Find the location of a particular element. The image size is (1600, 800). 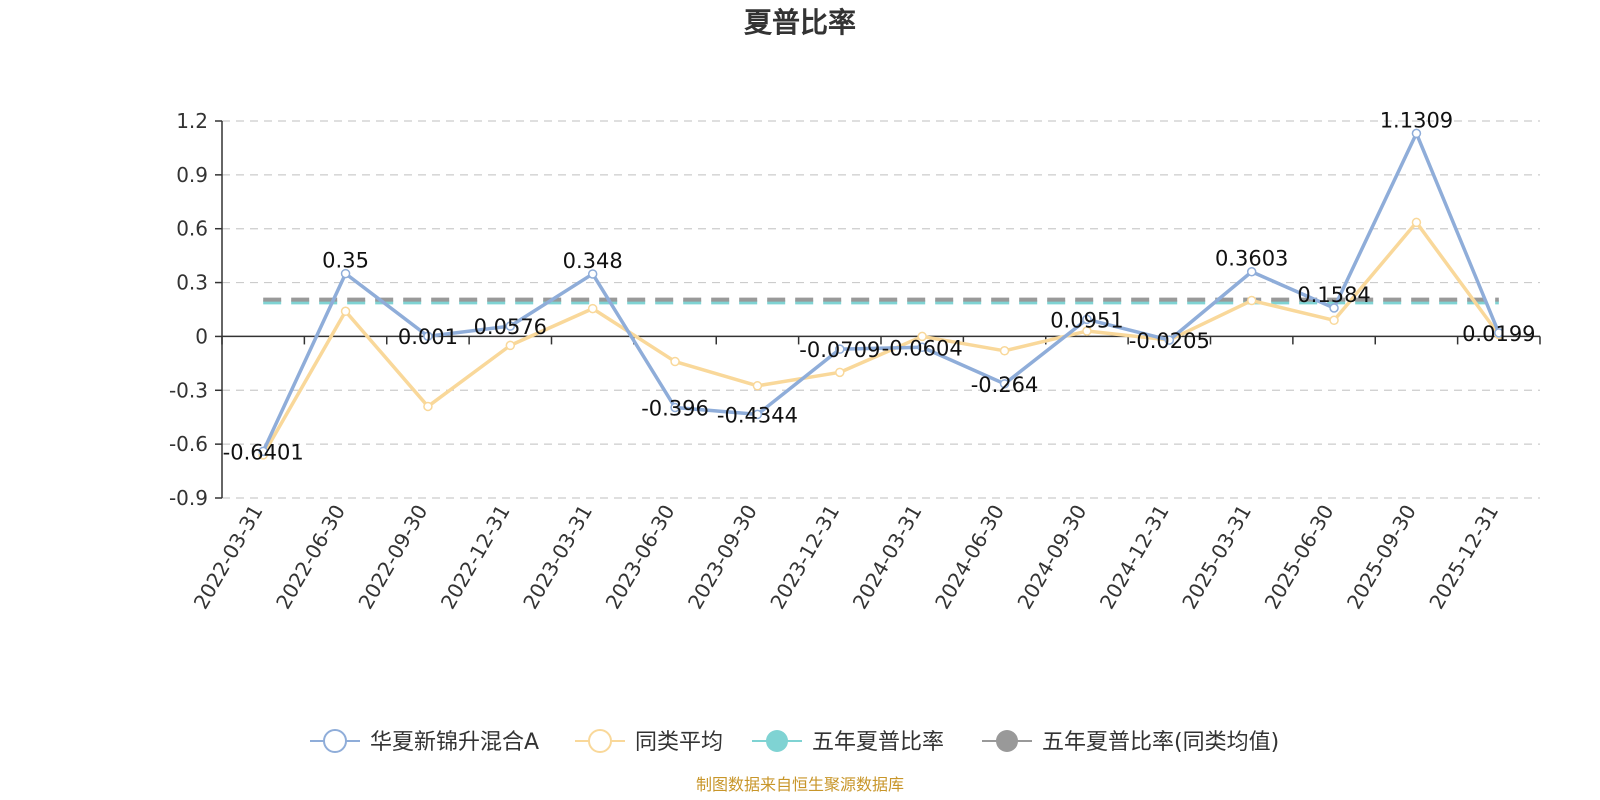

data-label: 0.1584 is located at coordinates (1333, 295).